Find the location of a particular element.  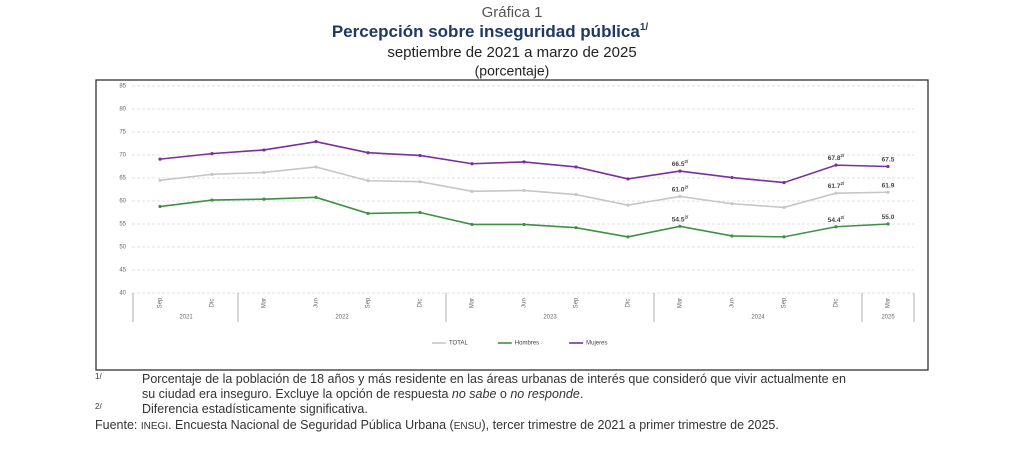

data-label: 61.9 is located at coordinates (888, 185).